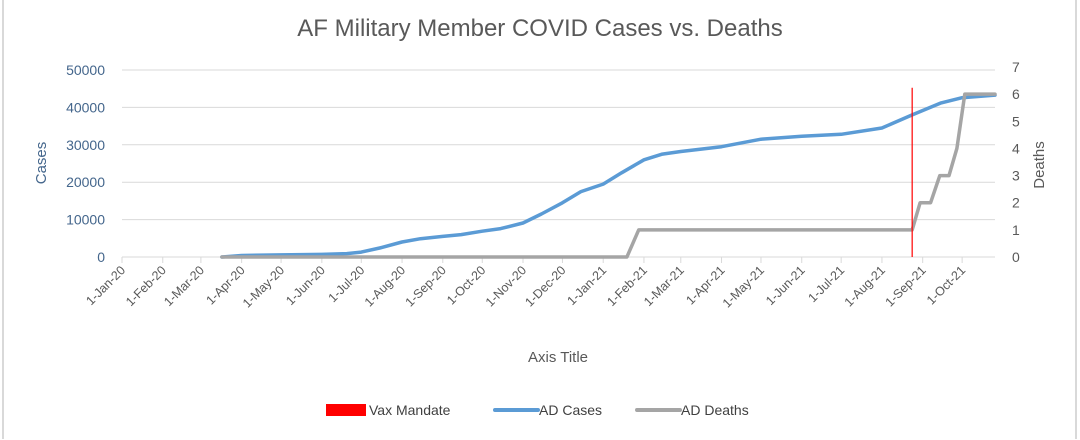 The height and width of the screenshot is (440, 1080). What do you see at coordinates (1016, 67) in the screenshot?
I see `y2-tick-label: 7` at bounding box center [1016, 67].